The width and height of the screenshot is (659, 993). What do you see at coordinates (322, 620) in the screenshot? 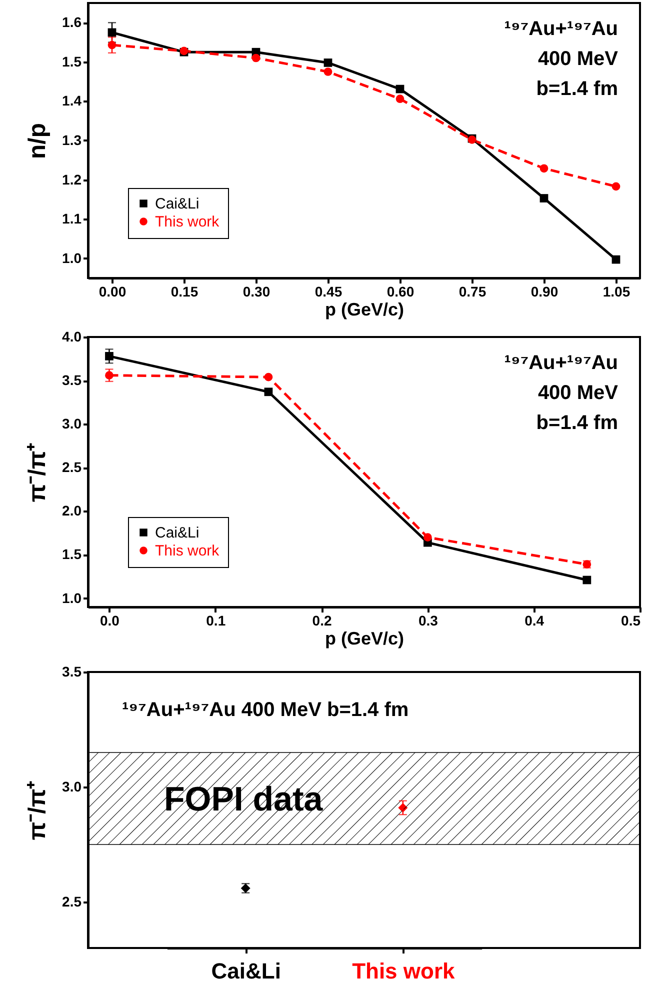
I see `x-tick-label: 0.2` at bounding box center [322, 620].